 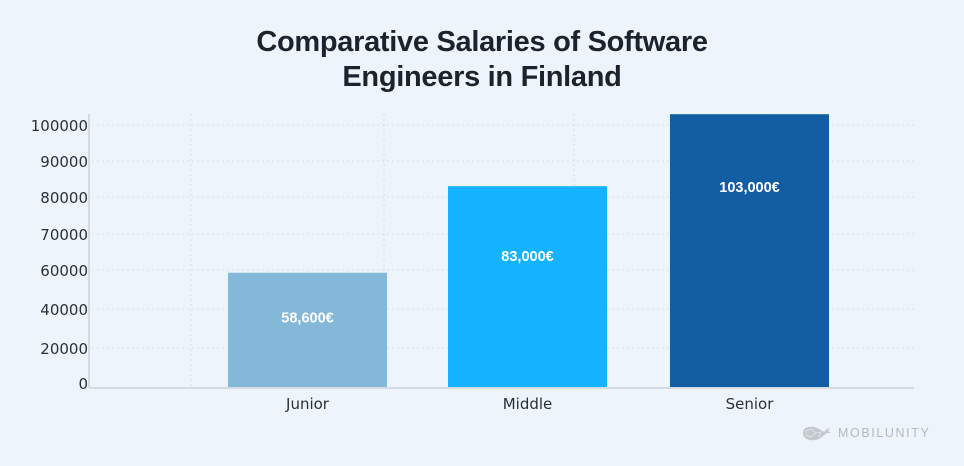 What do you see at coordinates (64, 271) in the screenshot?
I see `y-tick-label: 60000` at bounding box center [64, 271].